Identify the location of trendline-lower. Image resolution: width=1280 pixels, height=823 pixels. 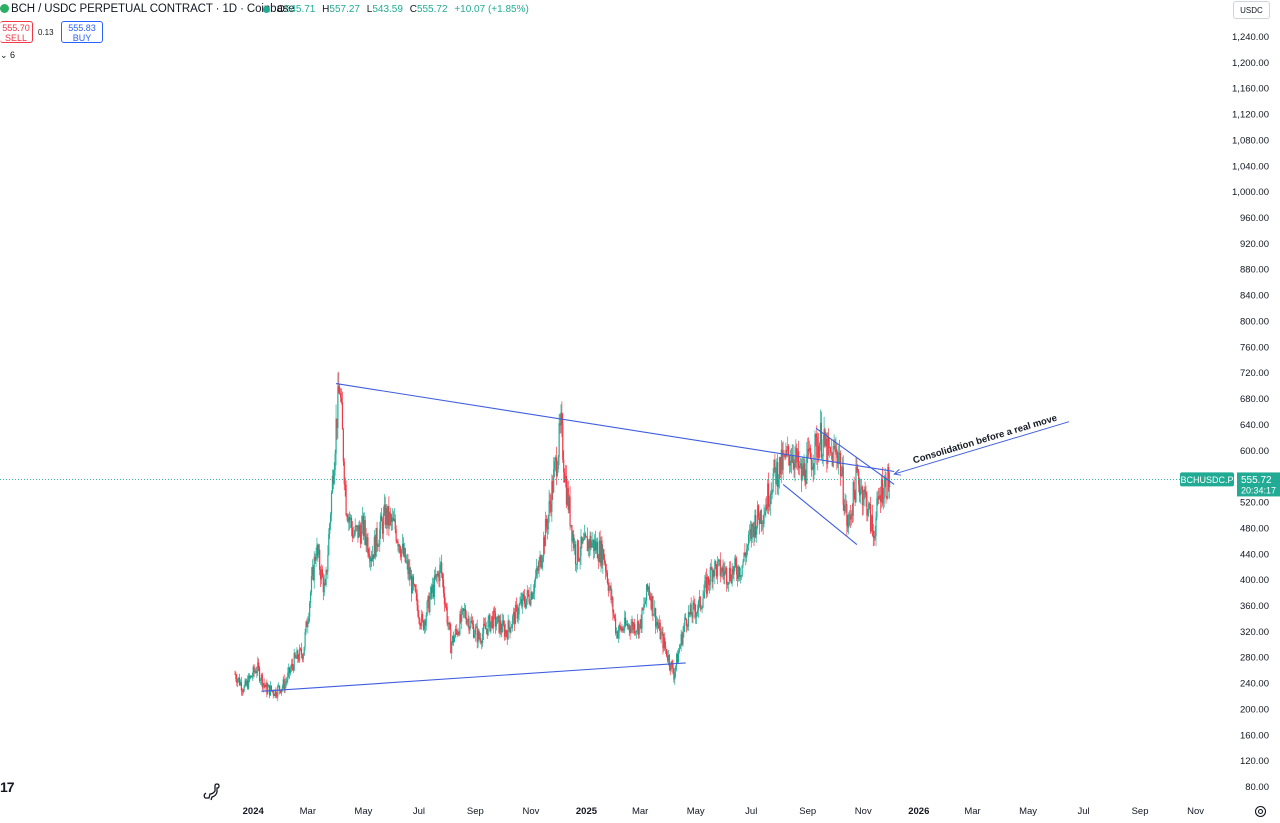
(473, 677).